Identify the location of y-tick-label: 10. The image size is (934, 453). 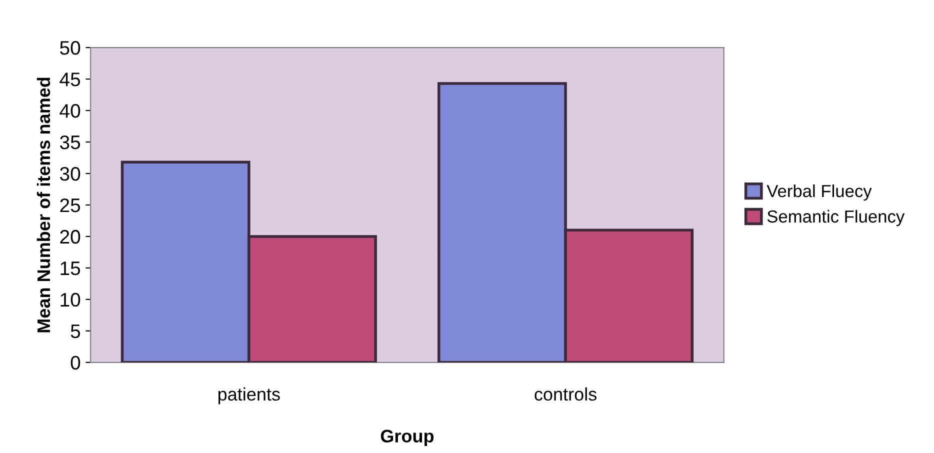
(70, 299).